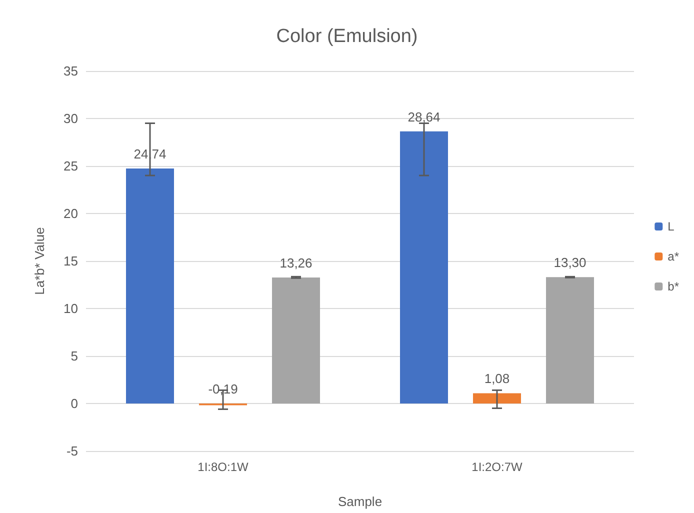 This screenshot has height=513, width=694. Describe the element at coordinates (71, 118) in the screenshot. I see `y-tick-label: 30` at that location.